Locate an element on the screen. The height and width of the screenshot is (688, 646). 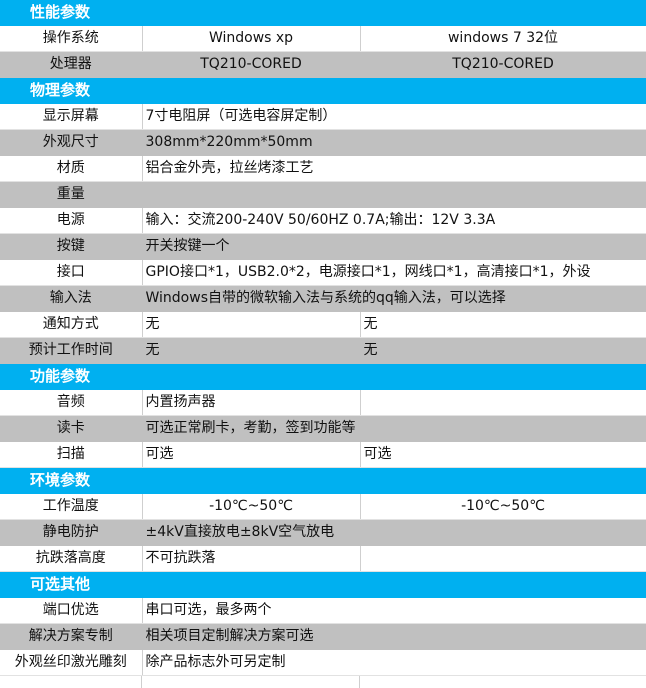
section-title: 环境参数 is located at coordinates (323, 480).